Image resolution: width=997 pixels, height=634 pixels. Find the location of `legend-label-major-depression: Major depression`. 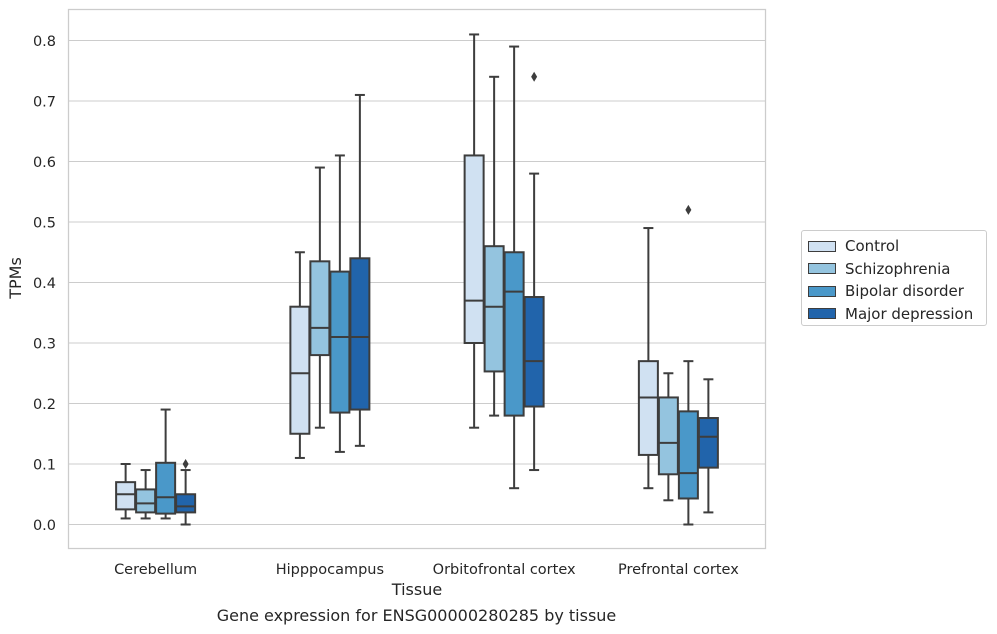

legend-label-major-depression: Major depression is located at coordinates (909, 313).